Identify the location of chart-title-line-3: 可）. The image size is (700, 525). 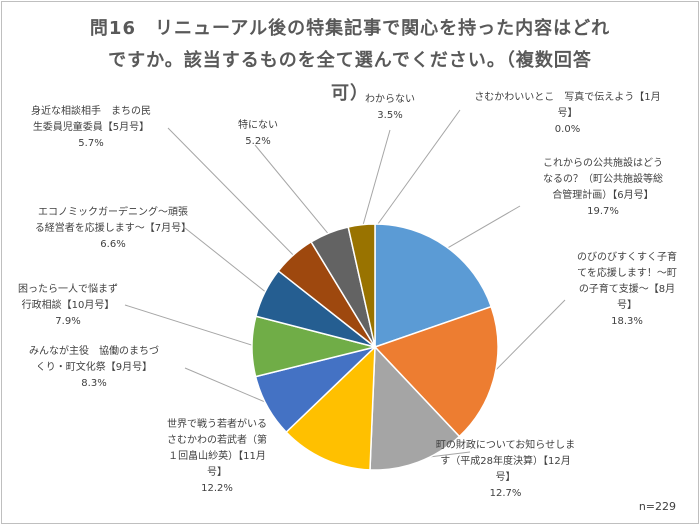
(350, 93).